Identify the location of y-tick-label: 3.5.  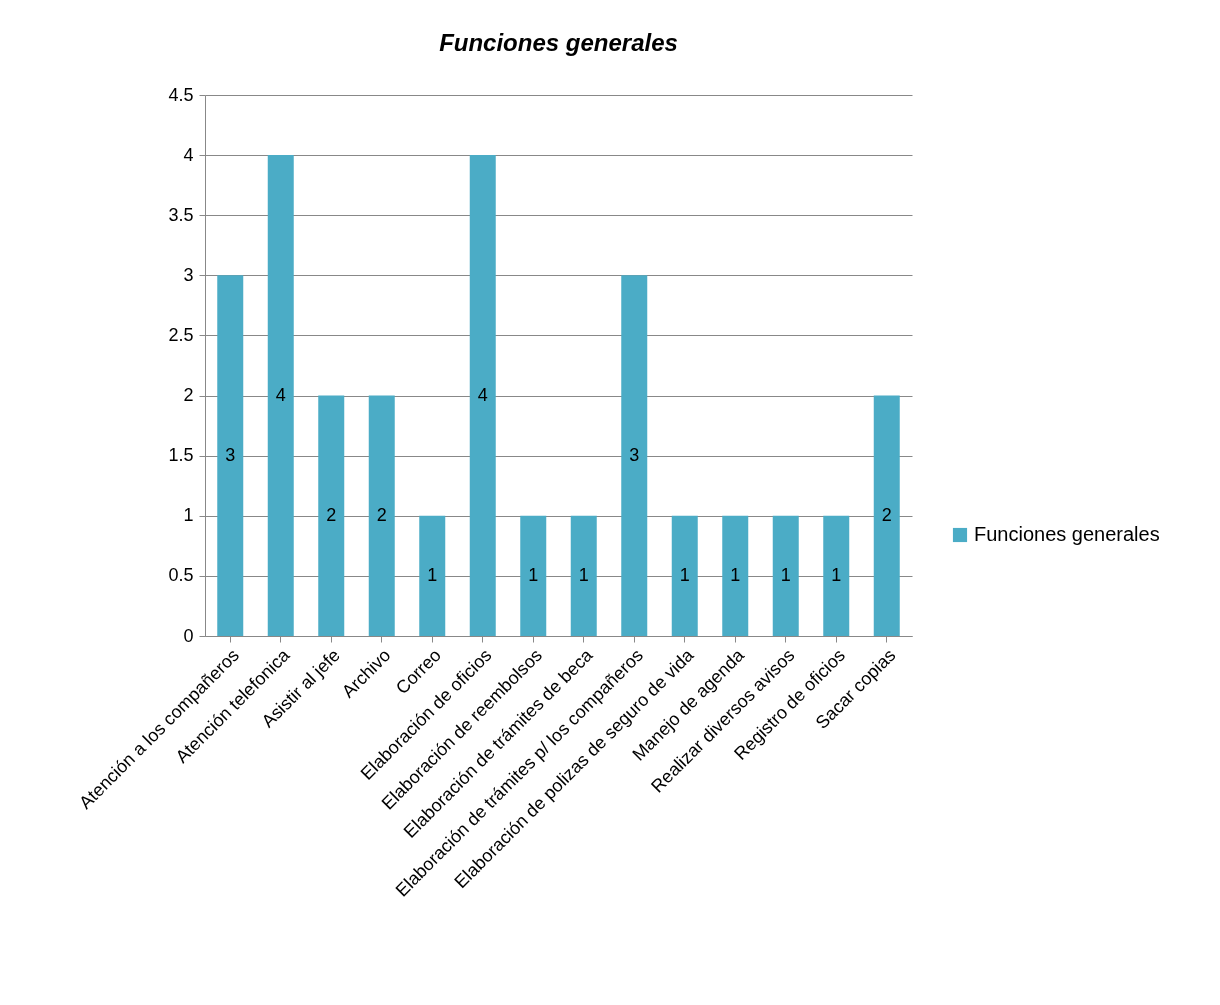
(181, 214).